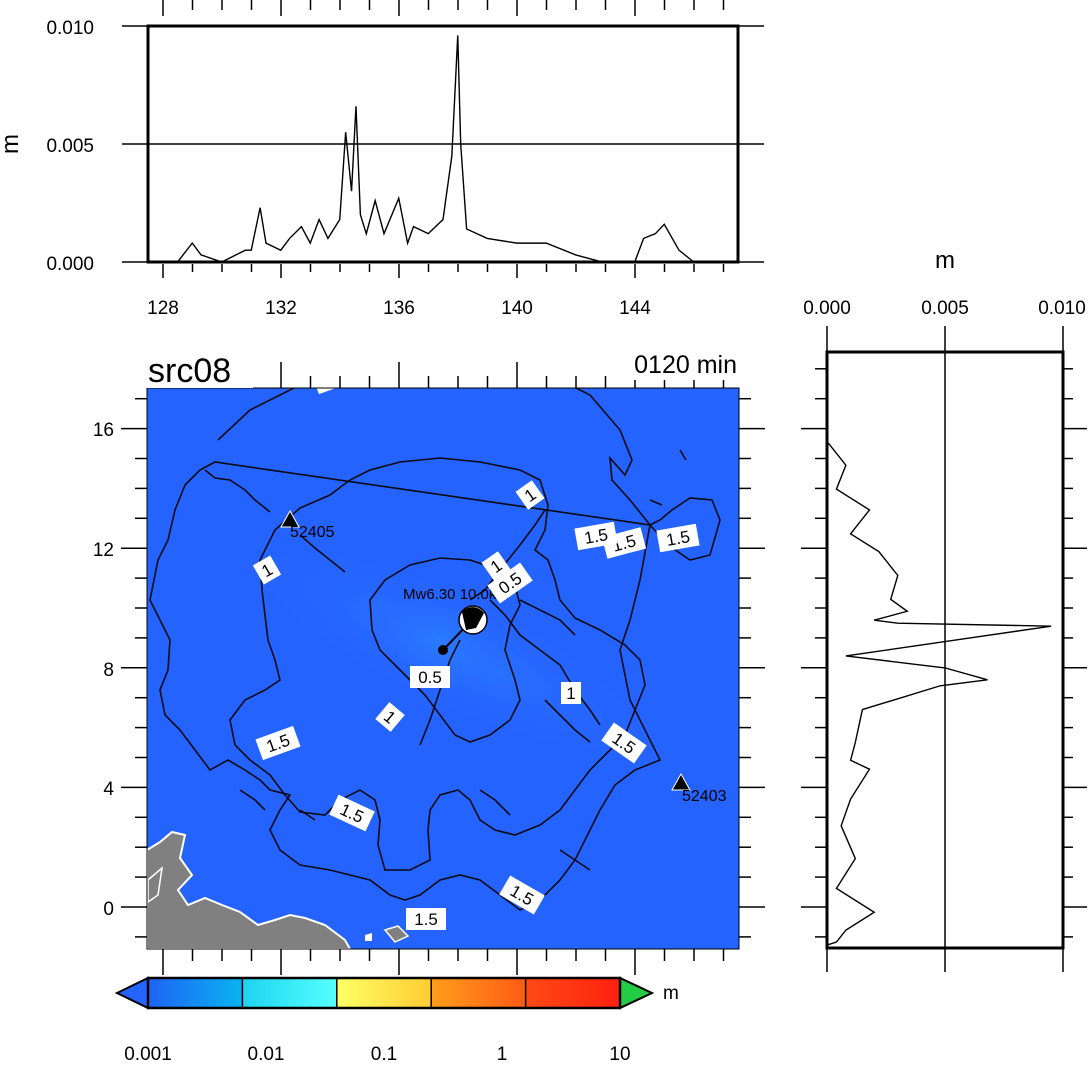 The width and height of the screenshot is (1088, 1067). I want to click on title-box, so click(199, 369).